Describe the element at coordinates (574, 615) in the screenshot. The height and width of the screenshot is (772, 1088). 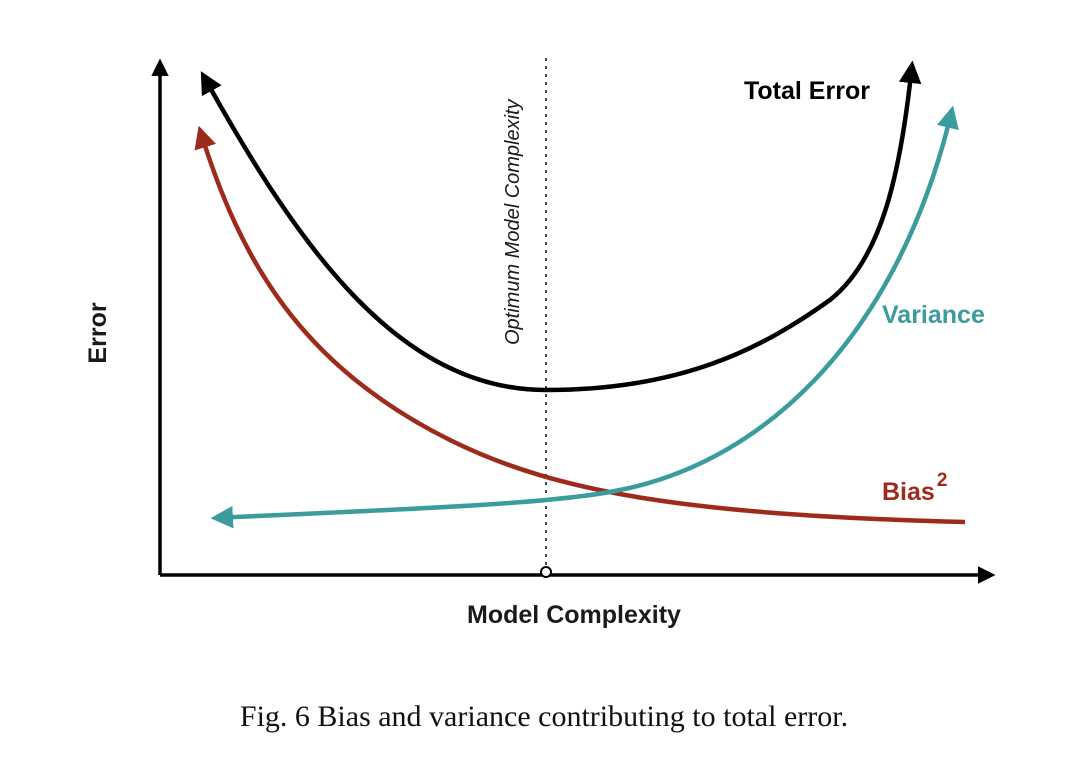
I see `x-axis-title: Model Complexity` at that location.